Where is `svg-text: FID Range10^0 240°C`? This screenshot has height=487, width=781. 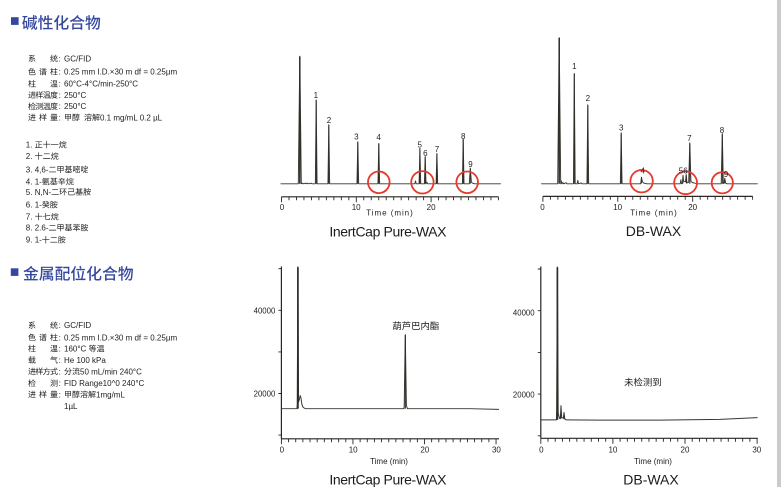
svg-text: FID Range10^0 240°C is located at coordinates (104, 383).